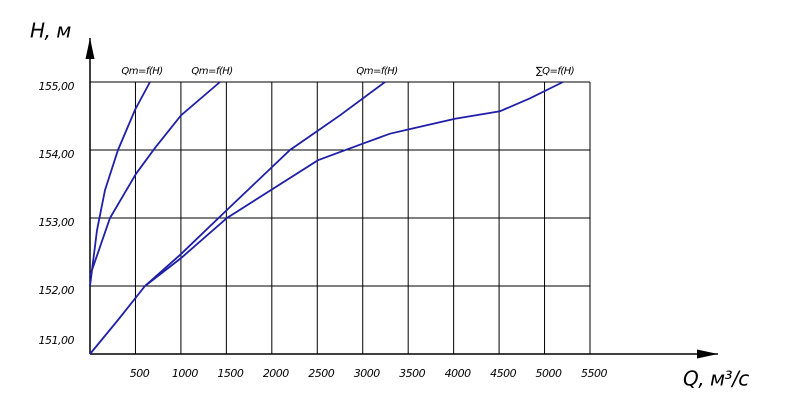 The height and width of the screenshot is (416, 793). I want to click on y-tick-label: 155,00, so click(57, 86).